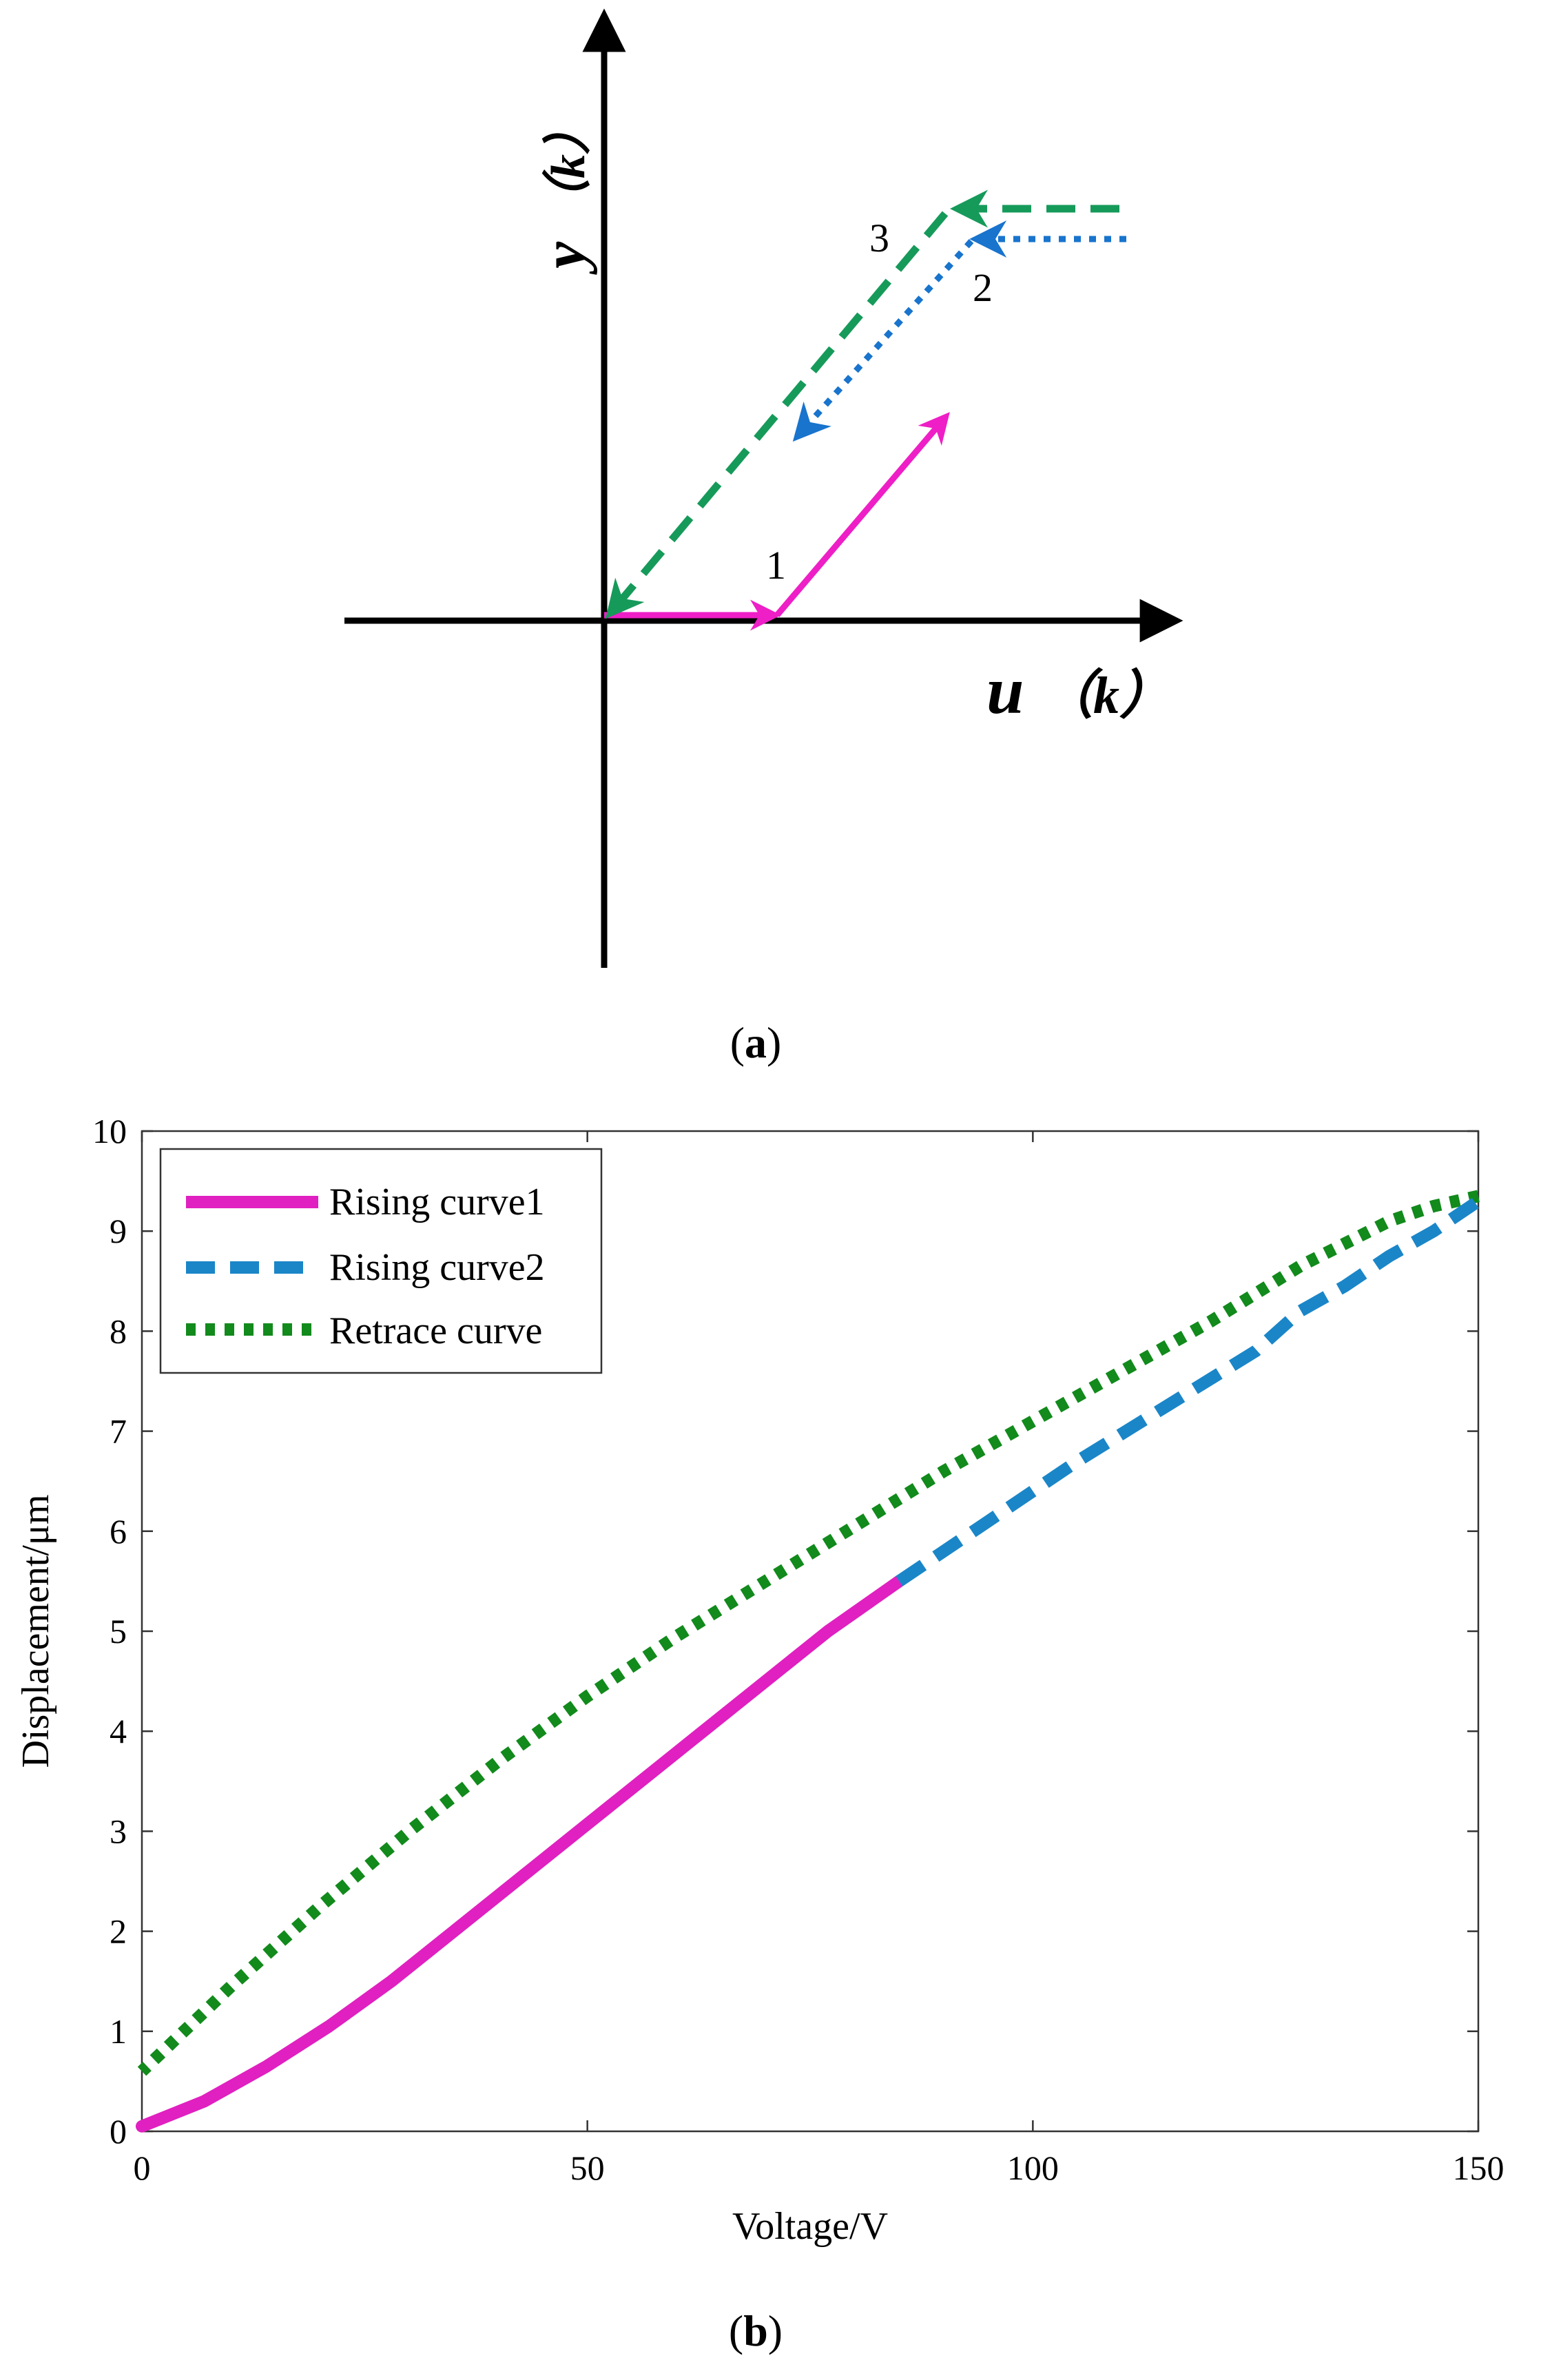 Image resolution: width=1541 pixels, height=2380 pixels. What do you see at coordinates (118, 1631) in the screenshot?
I see `y-tick-label: 5` at bounding box center [118, 1631].